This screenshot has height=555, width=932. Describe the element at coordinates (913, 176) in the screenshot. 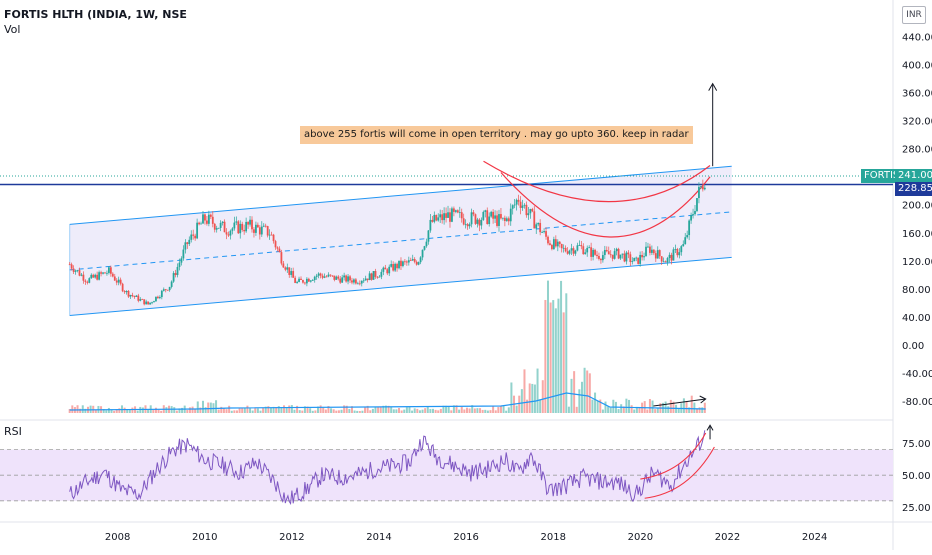

I see `last-price-tag: 241.00` at that location.